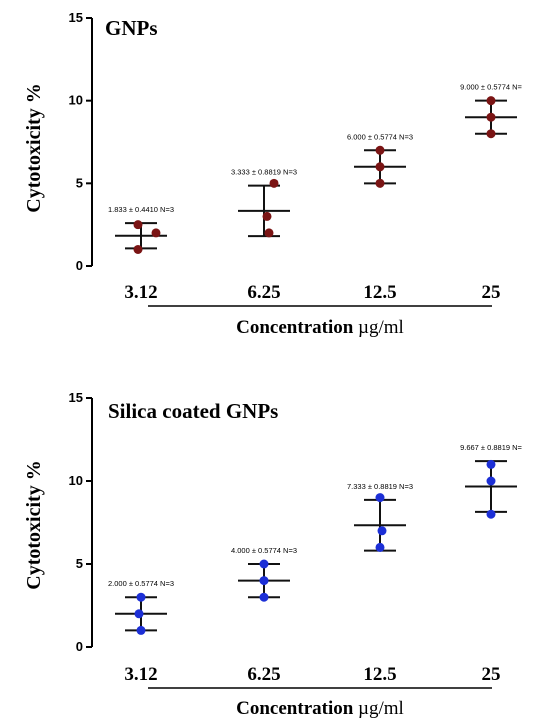  I want to click on value-annotation: 7.333 ± 0.8819 N=3, so click(380, 486).